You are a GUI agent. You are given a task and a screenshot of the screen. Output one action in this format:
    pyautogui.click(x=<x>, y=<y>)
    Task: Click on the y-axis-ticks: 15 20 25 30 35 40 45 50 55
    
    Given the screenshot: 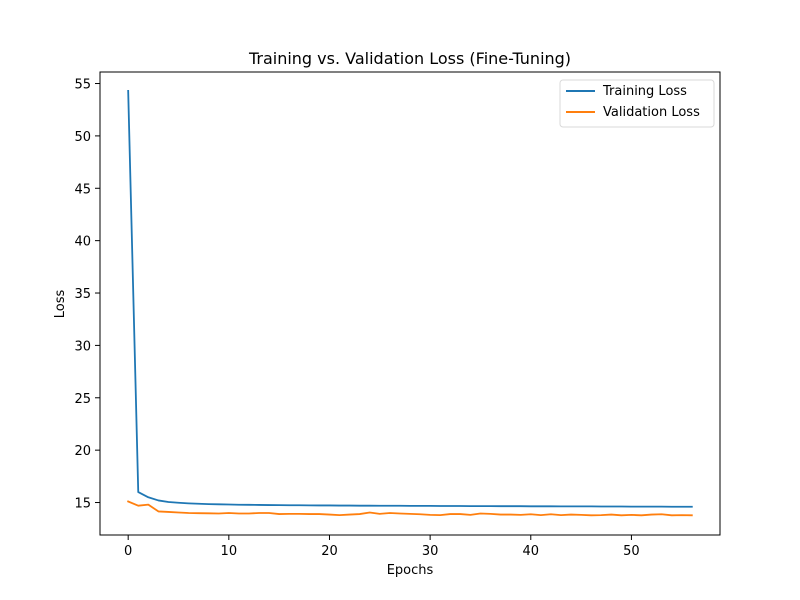 What is the action you would take?
    pyautogui.click(x=87, y=295)
    